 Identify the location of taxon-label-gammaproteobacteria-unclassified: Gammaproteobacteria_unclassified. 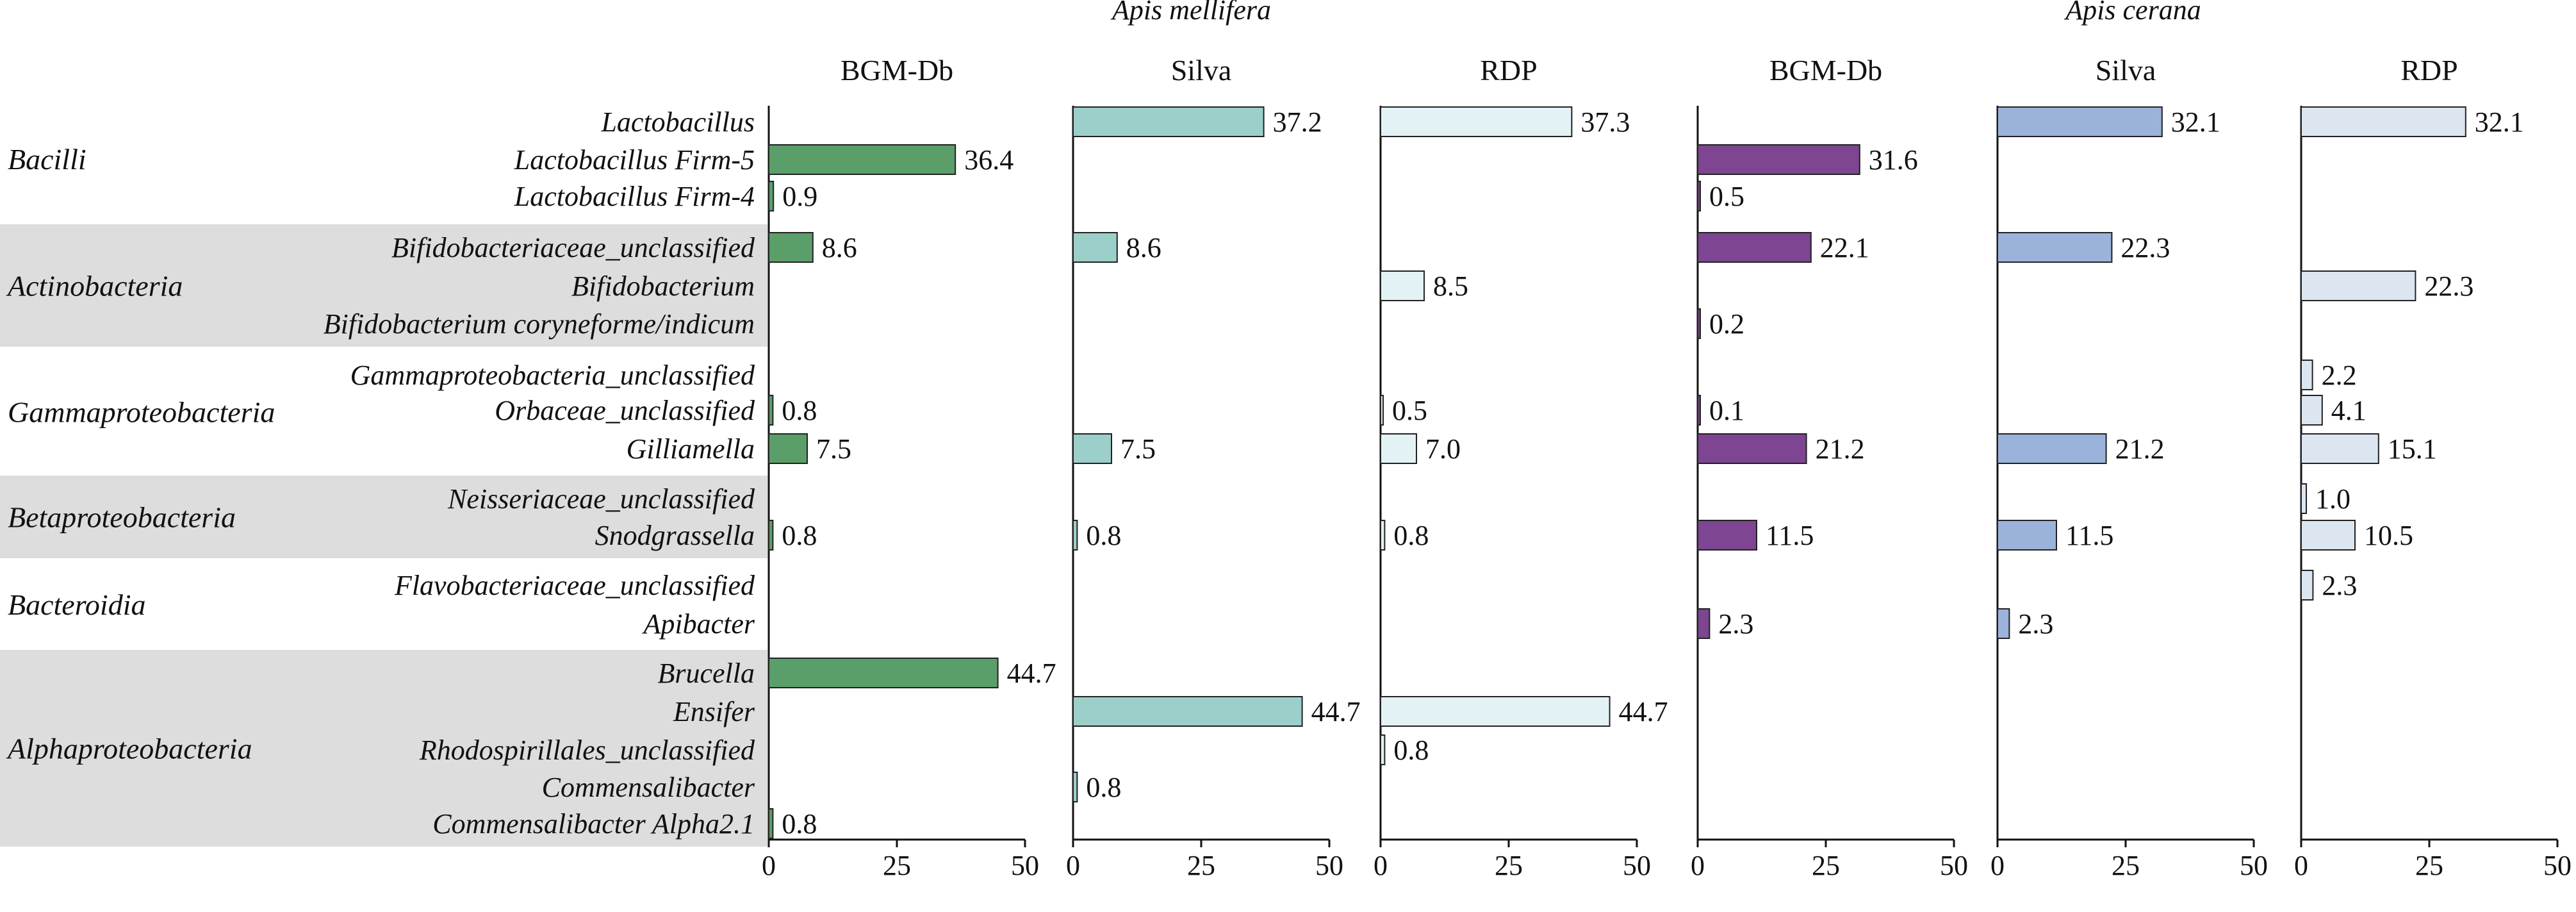
(553, 375).